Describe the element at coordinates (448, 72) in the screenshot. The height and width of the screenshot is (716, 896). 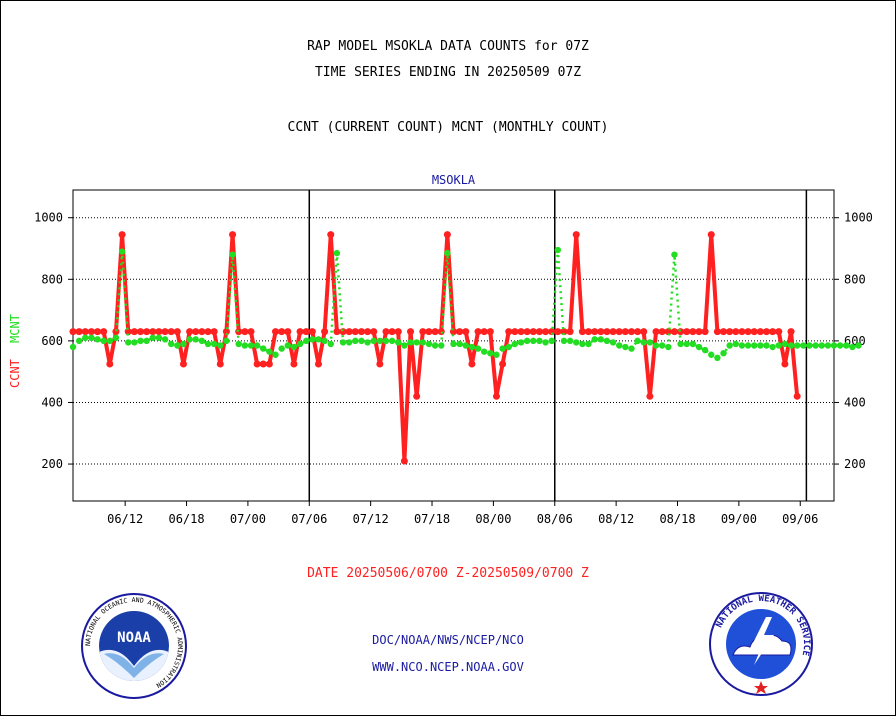
I see `chart-title-line-2: TIME SERIES ENDING IN 20250509 07Z` at that location.